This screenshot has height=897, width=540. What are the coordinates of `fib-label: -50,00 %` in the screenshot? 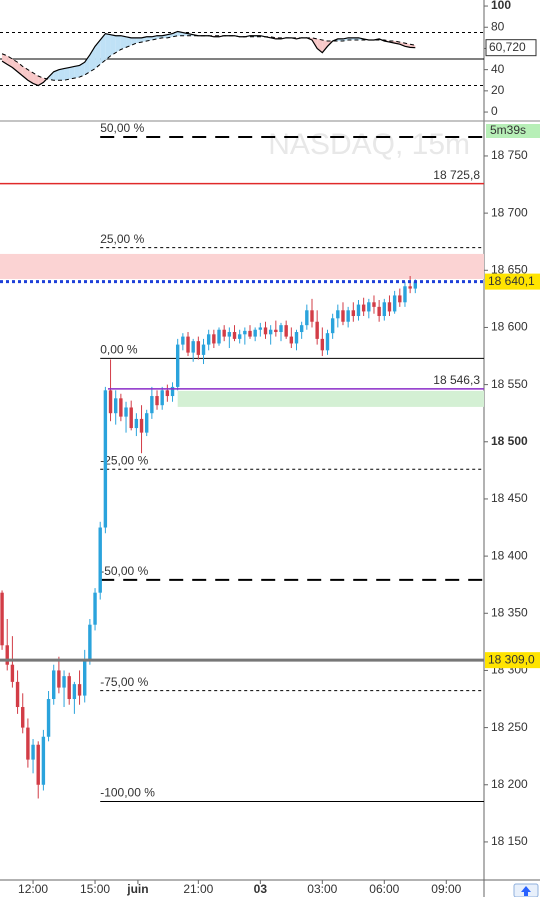 It's located at (124, 571).